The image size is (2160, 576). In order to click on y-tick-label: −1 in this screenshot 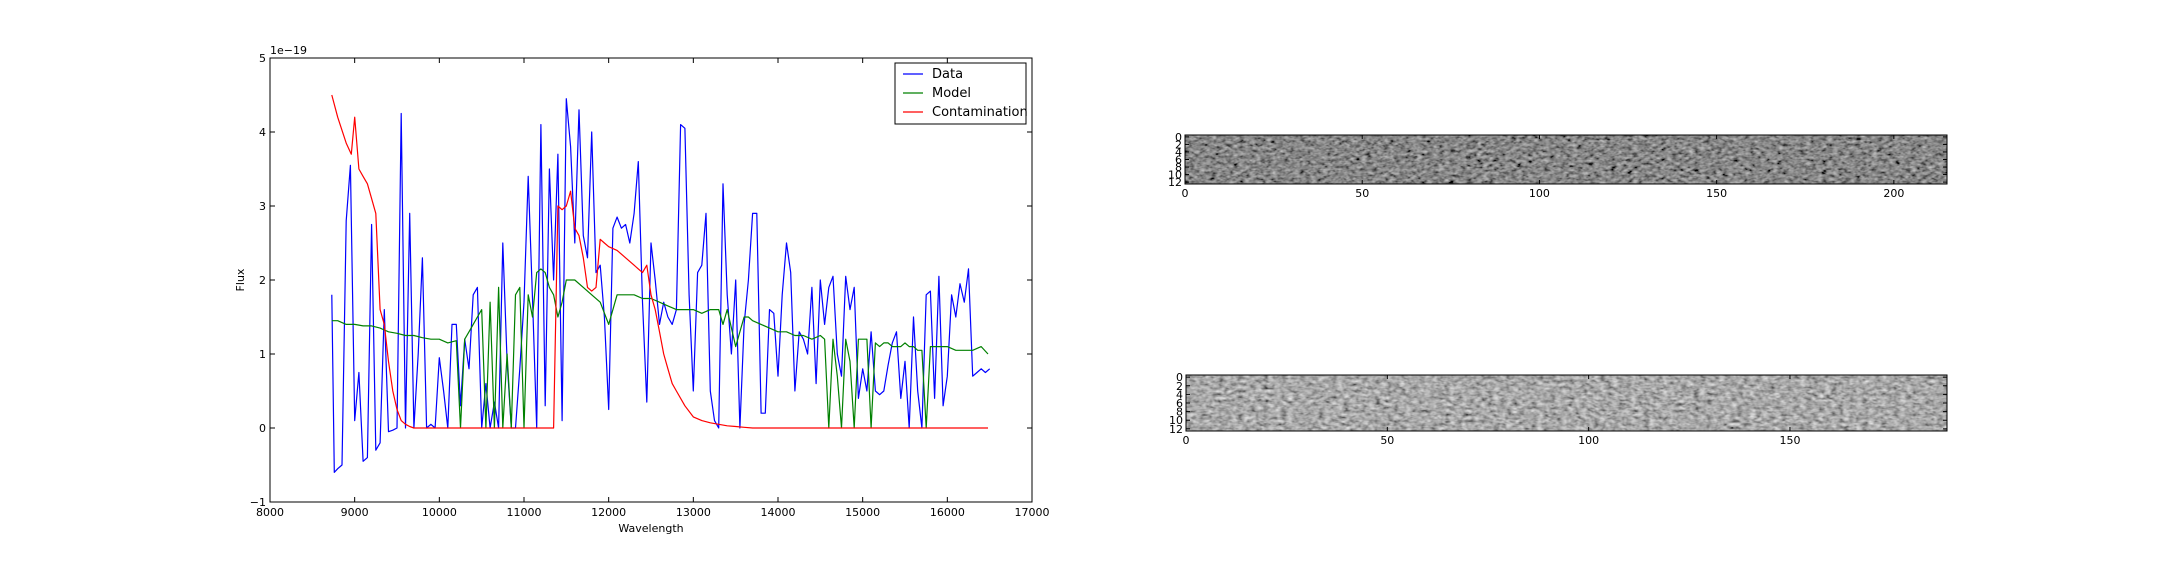, I will do `click(258, 502)`.